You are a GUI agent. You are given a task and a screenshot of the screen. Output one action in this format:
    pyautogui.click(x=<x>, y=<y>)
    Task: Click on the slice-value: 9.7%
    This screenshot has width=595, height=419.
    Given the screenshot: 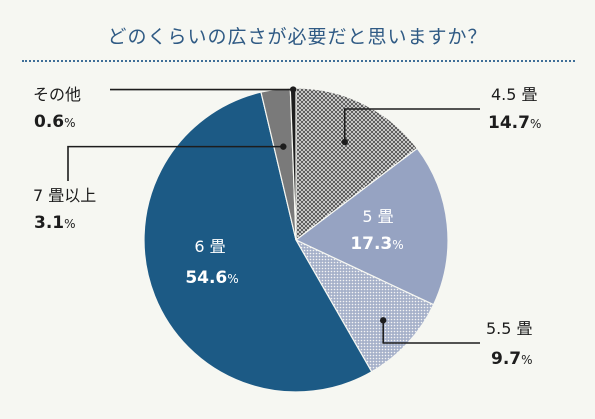 What is the action you would take?
    pyautogui.click(x=512, y=359)
    